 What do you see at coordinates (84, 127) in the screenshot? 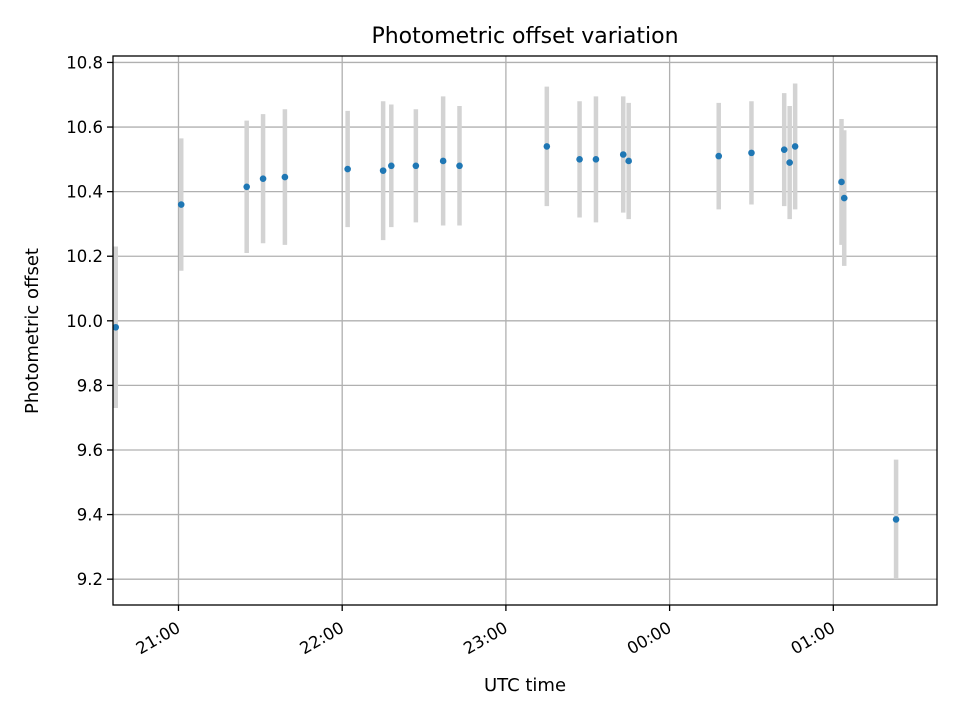
I see `y-tick-label: 10.6` at bounding box center [84, 127].